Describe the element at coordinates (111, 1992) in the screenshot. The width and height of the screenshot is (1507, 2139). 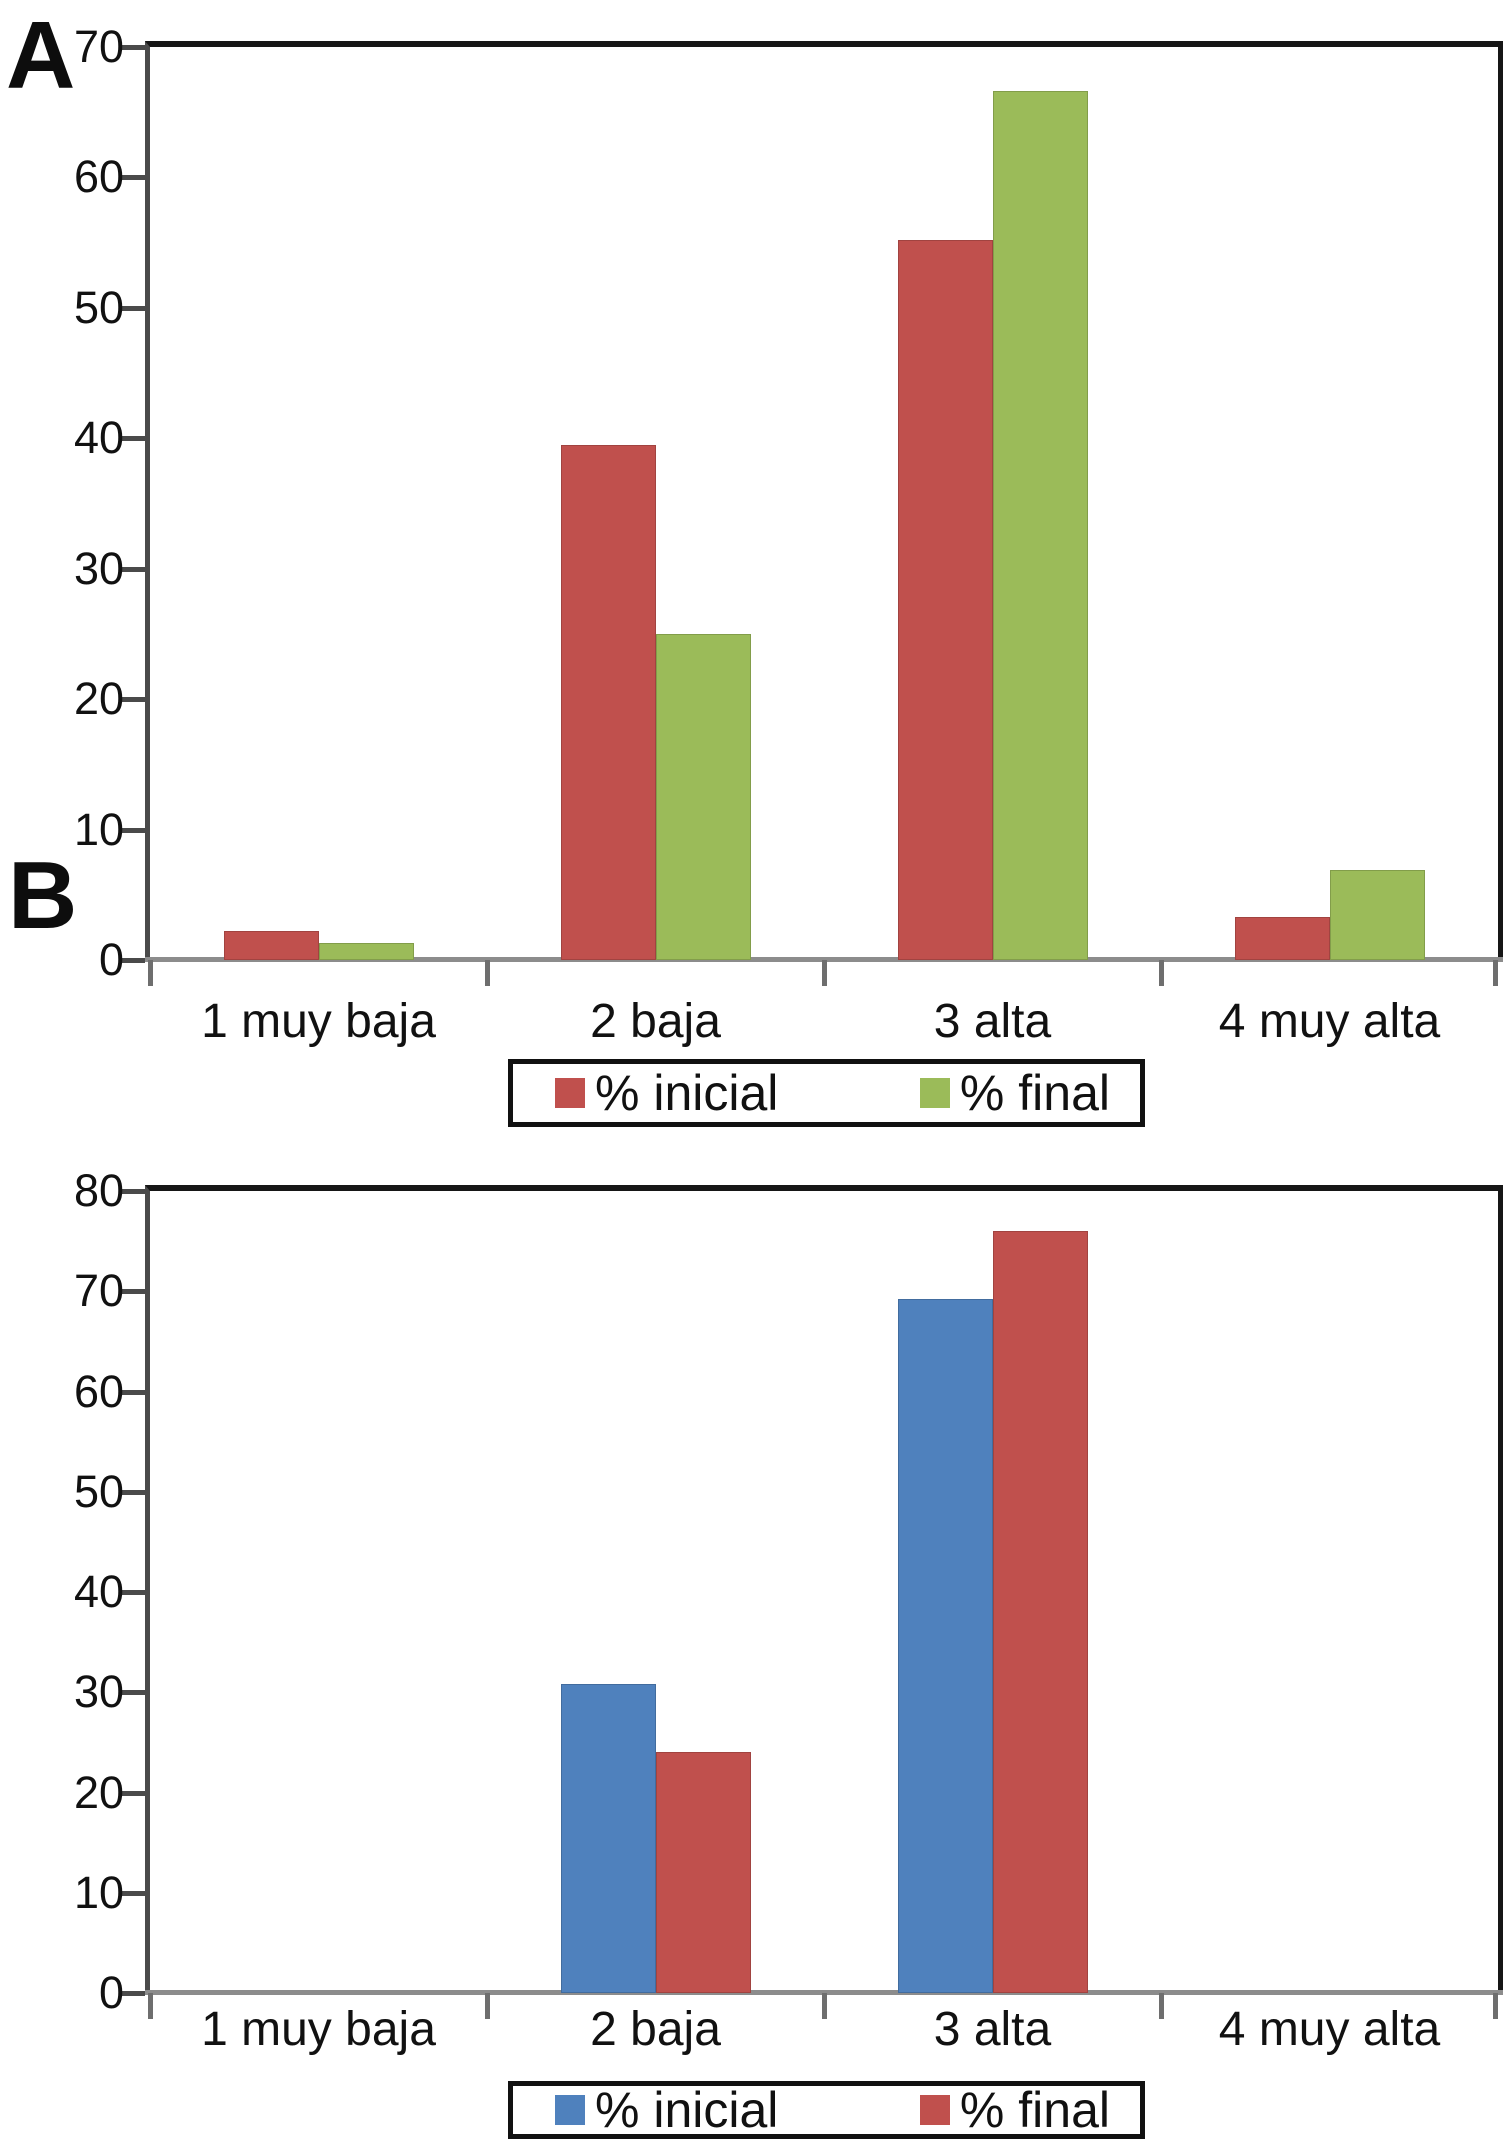
I see `y-tick-label: 0` at that location.